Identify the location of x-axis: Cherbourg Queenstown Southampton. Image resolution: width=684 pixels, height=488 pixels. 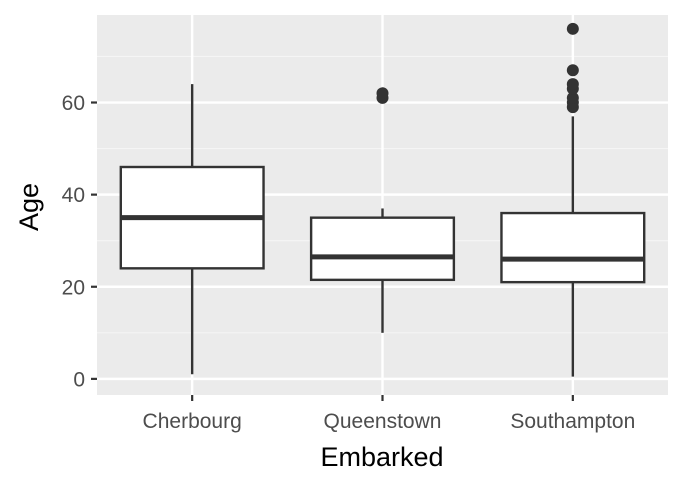
(389, 414).